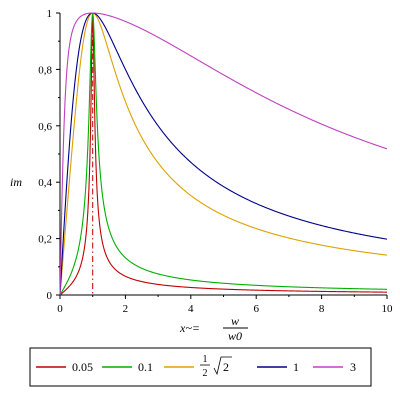 This screenshot has width=400, height=400. Describe the element at coordinates (82, 367) in the screenshot. I see `legend-label-0.05: 0.05` at that location.